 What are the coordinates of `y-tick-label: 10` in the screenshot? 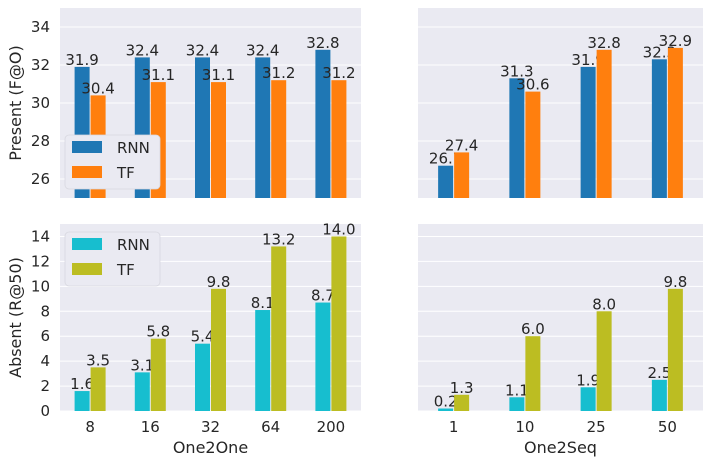 It's located at (40, 286).